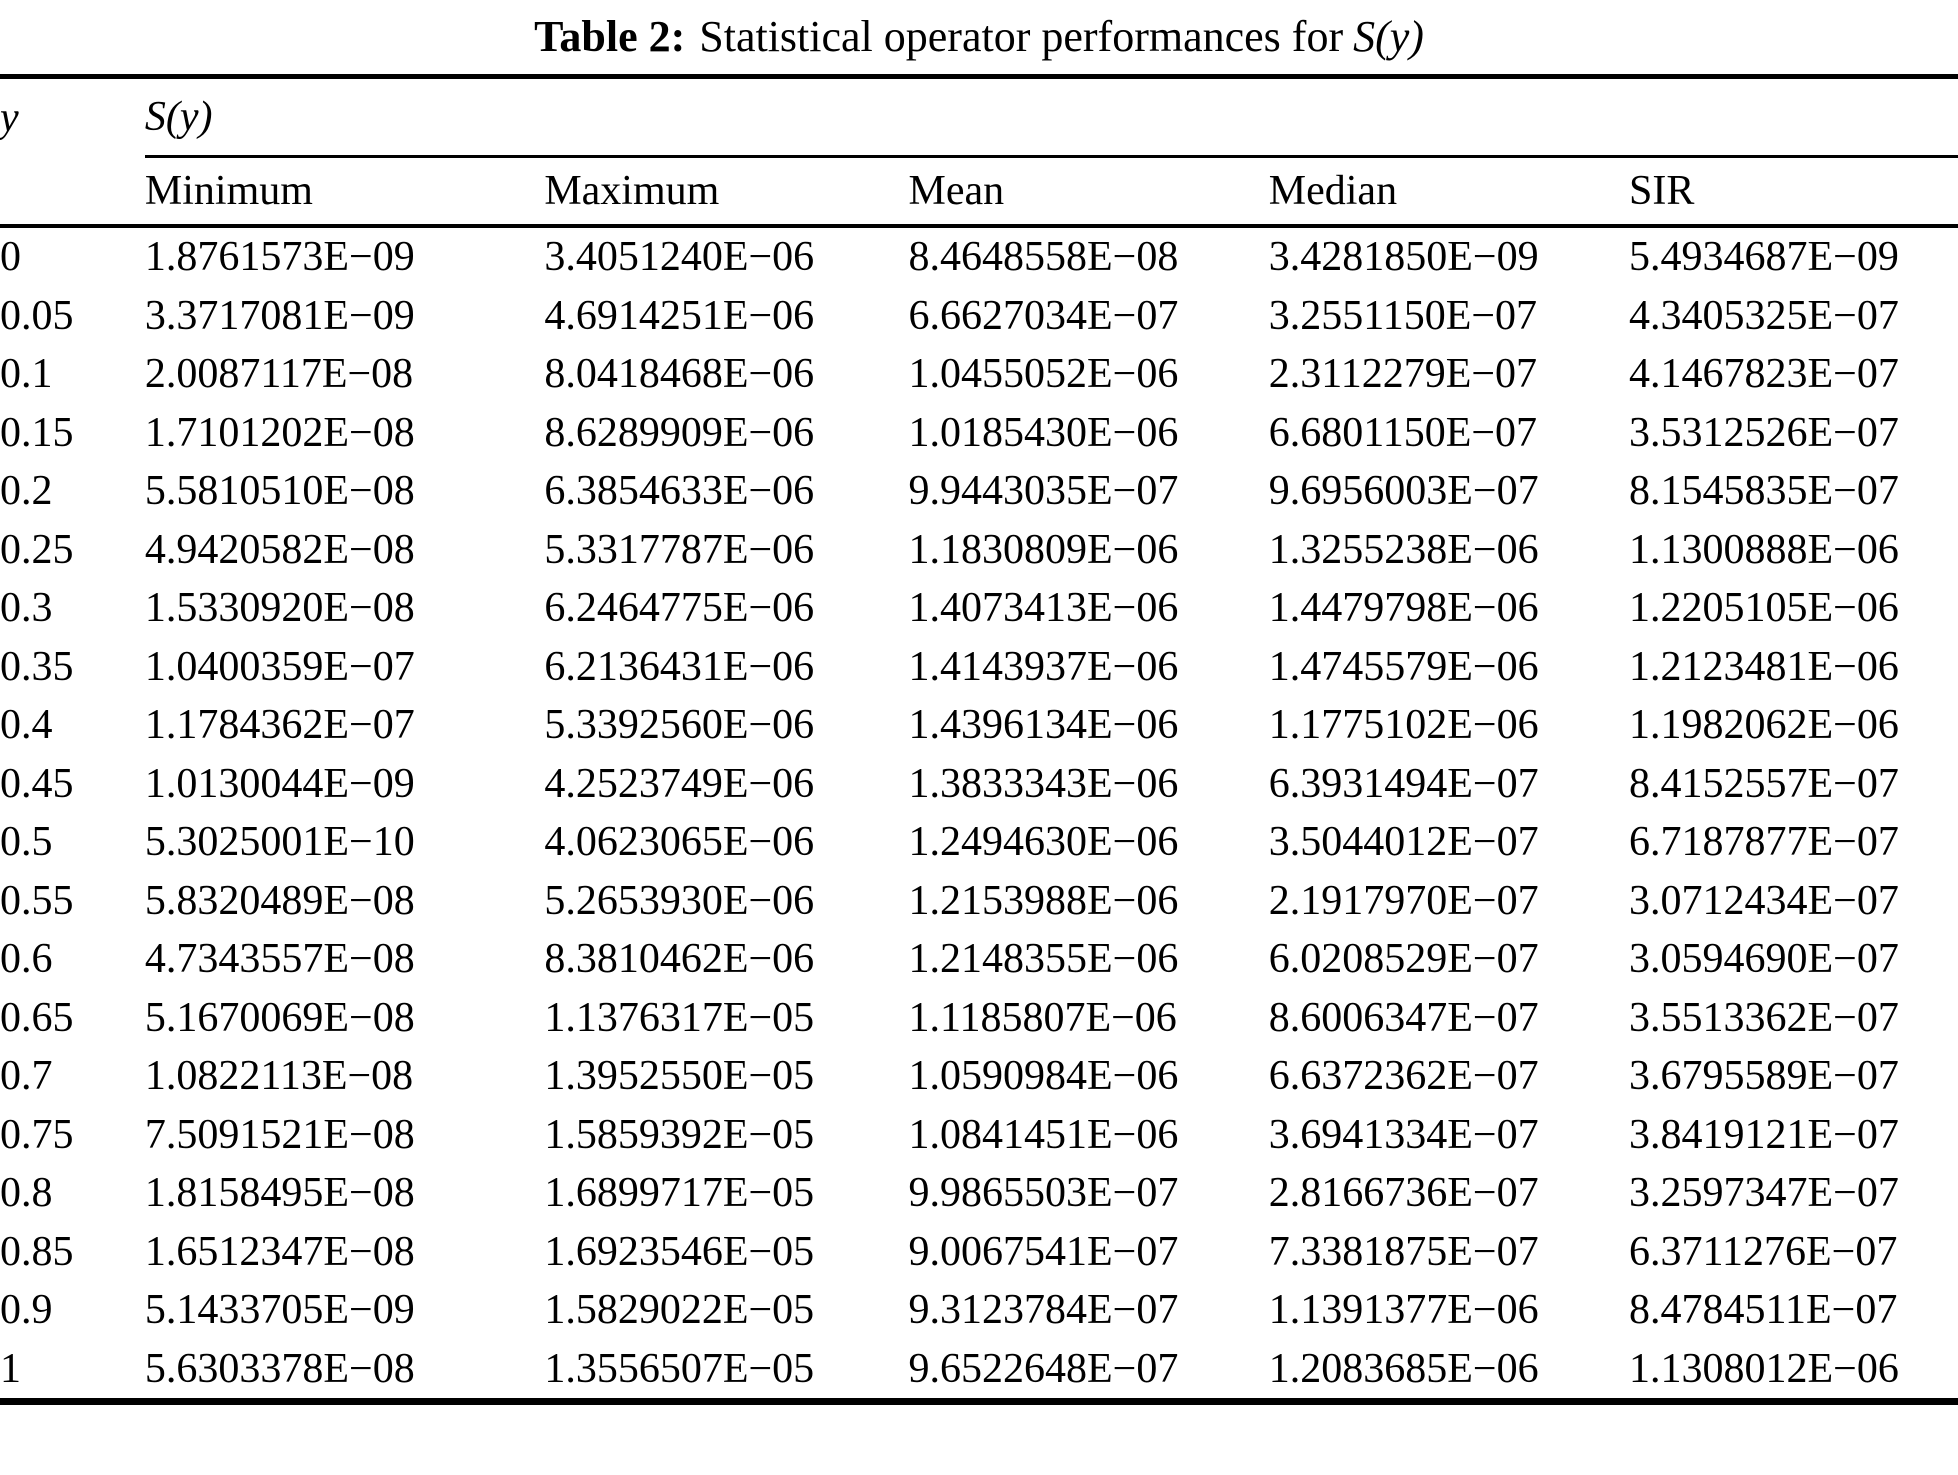  Describe the element at coordinates (37, 1134) in the screenshot. I see `row-y-value: 0.75` at that location.